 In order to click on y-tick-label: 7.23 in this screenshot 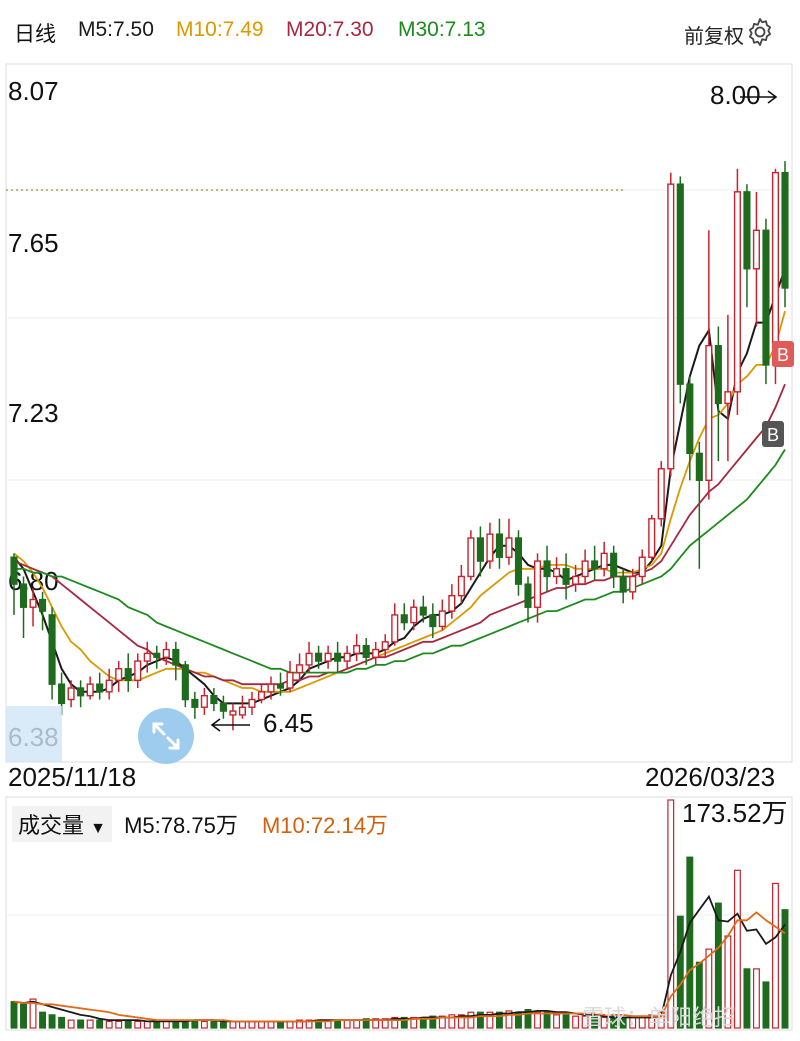, I will do `click(33, 413)`.